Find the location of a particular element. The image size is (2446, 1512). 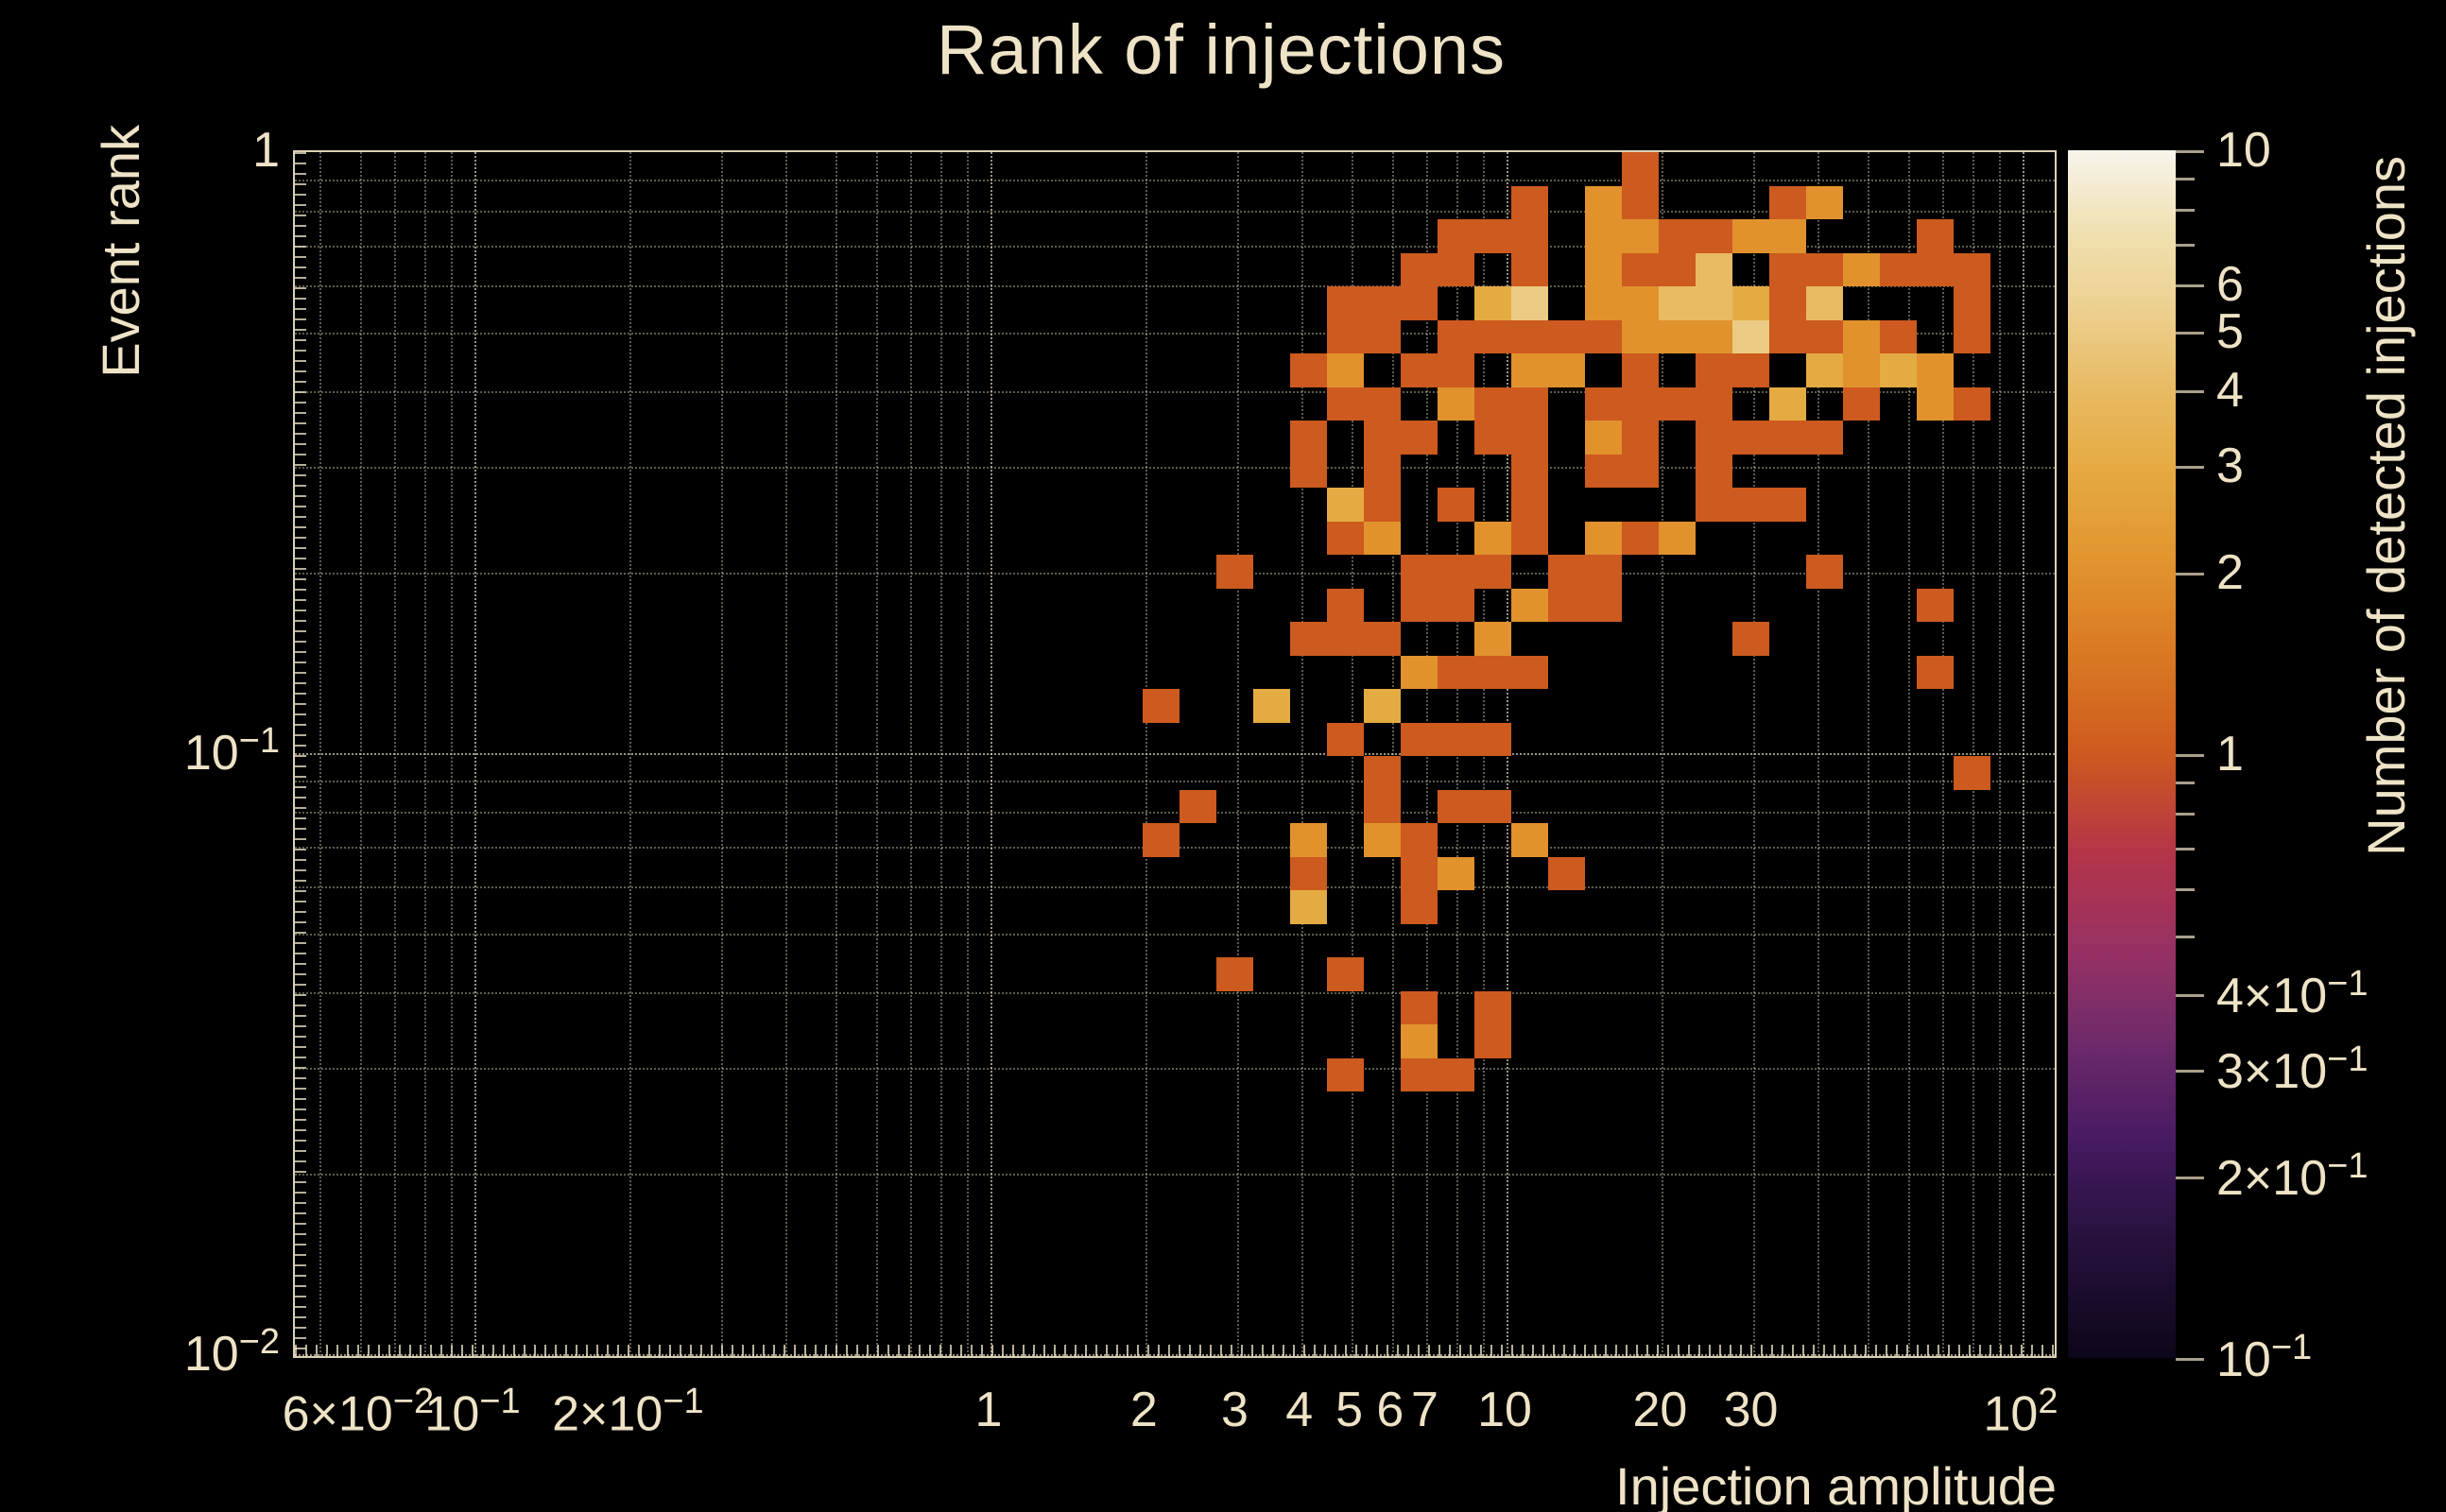

colorbar-tick is located at coordinates (2190, 1177).